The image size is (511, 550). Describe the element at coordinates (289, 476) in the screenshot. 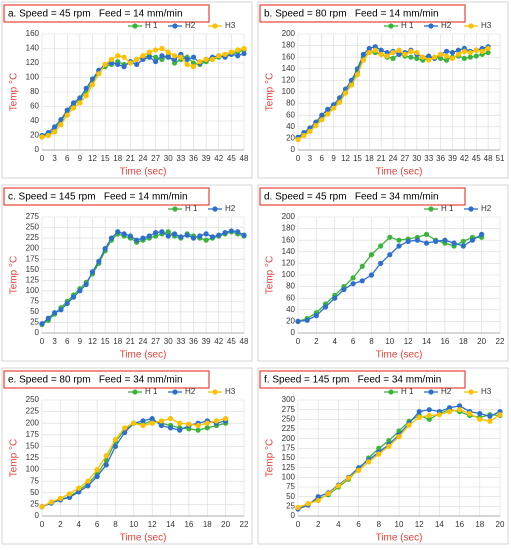

I see `y-tick-label: 100` at that location.